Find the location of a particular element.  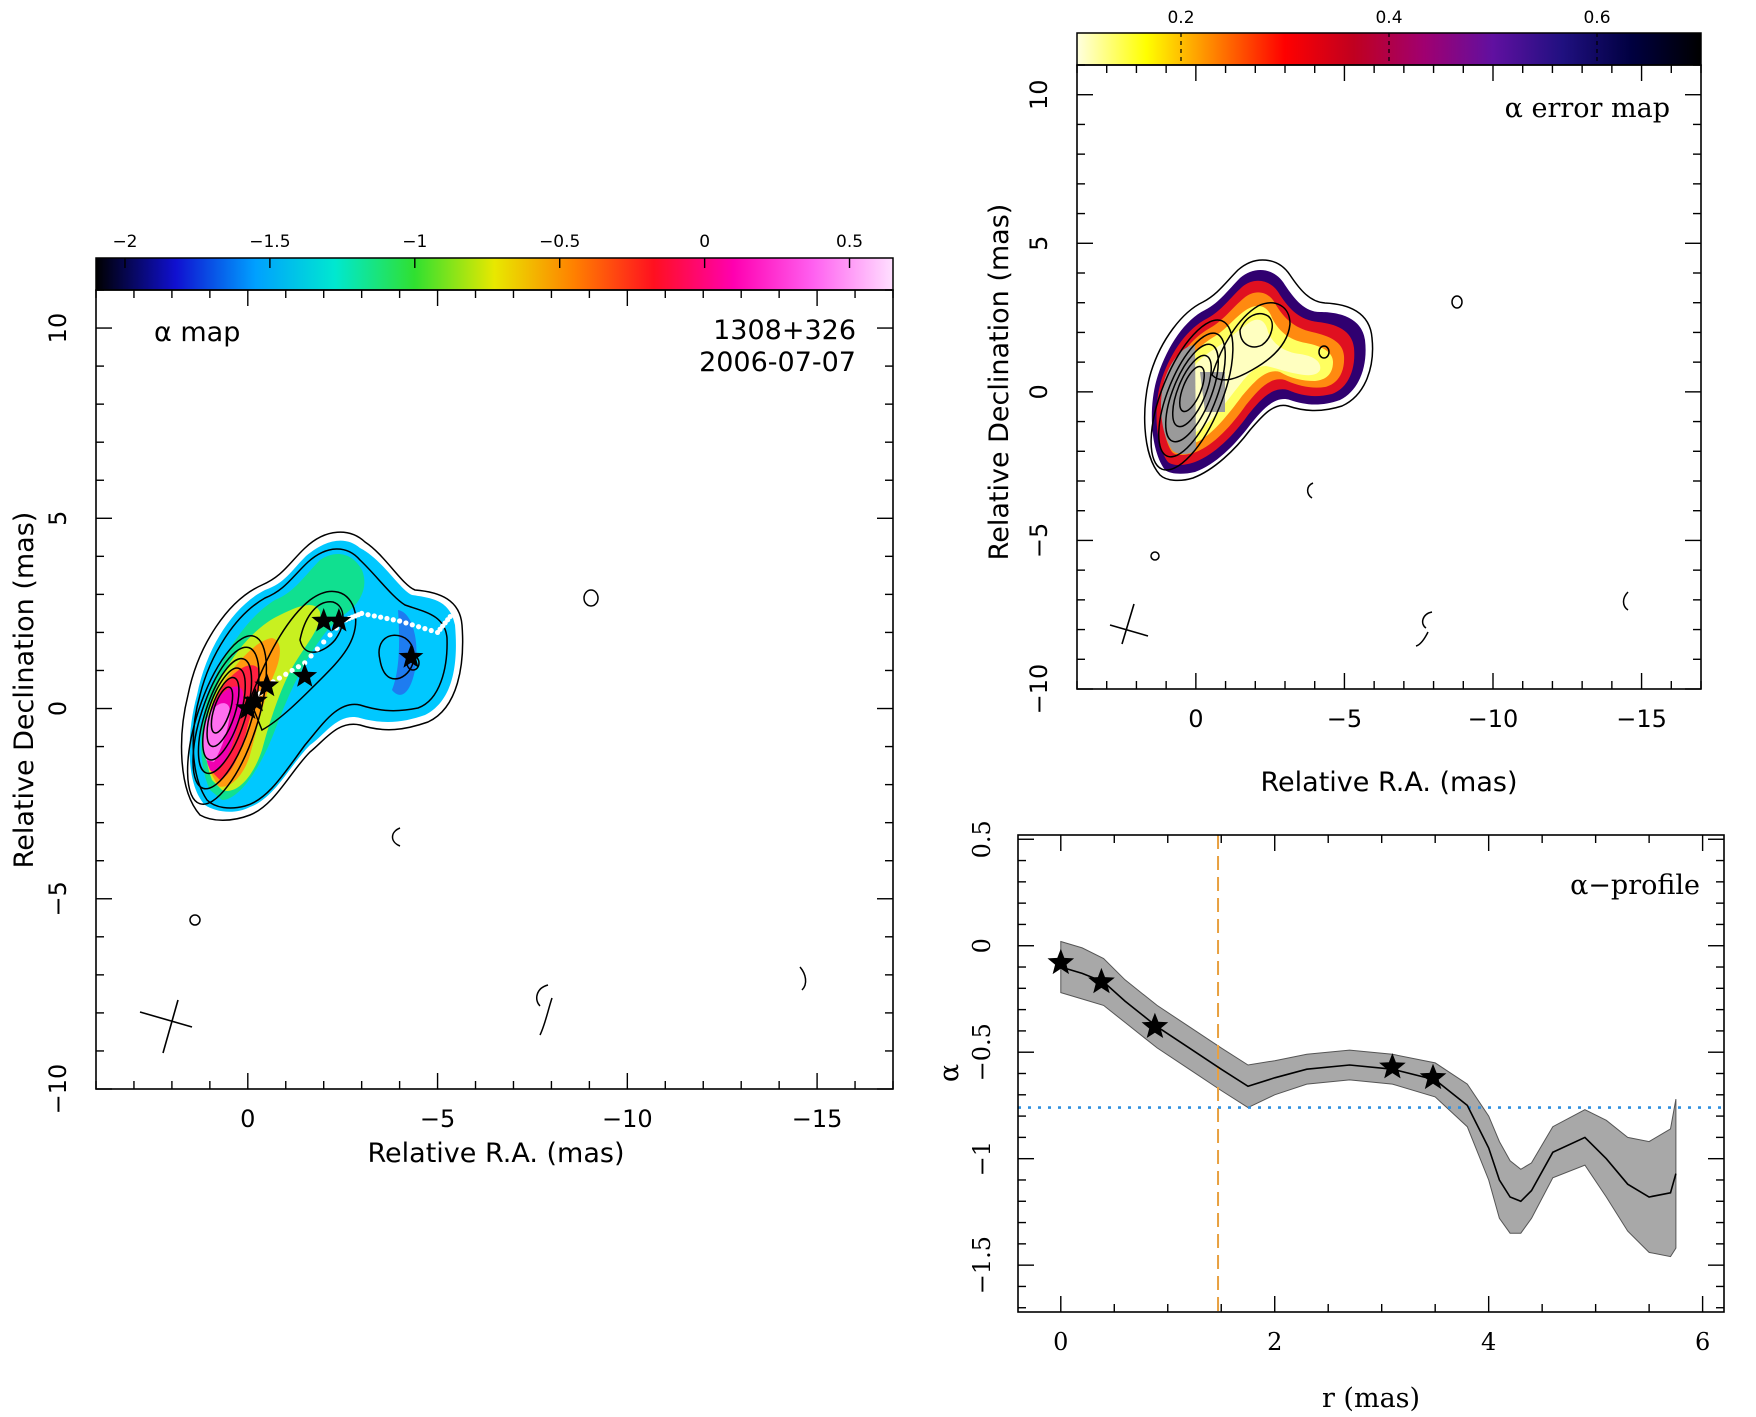

alpha-colorbar-tick-label: −0.5 is located at coordinates (559, 242).